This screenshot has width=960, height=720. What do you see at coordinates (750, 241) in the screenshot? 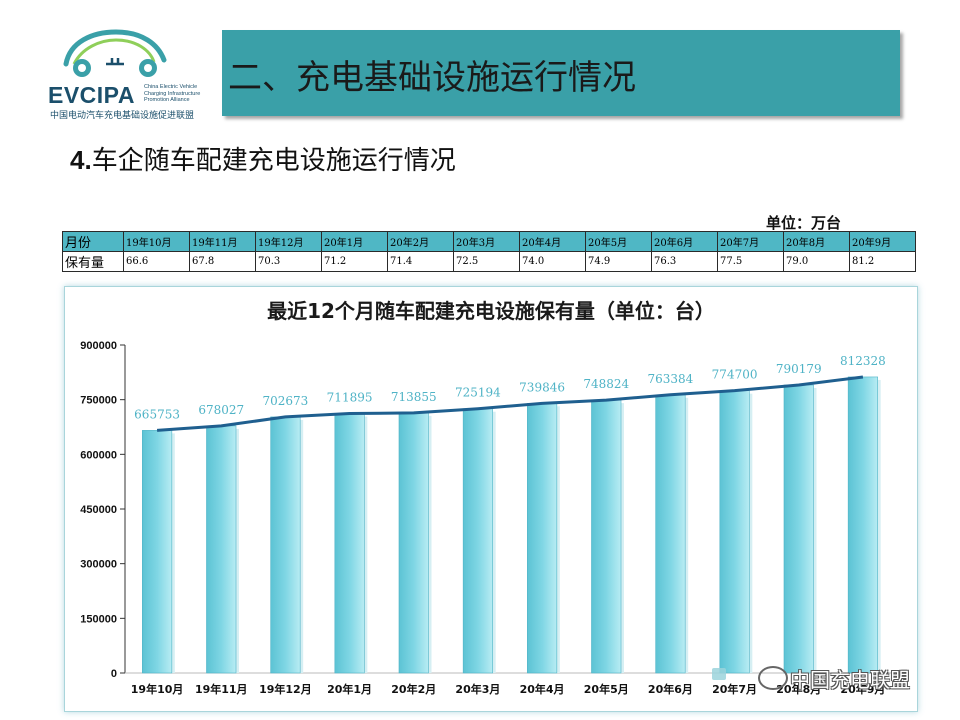
I see `table-cell: 20年7月` at bounding box center [750, 241].